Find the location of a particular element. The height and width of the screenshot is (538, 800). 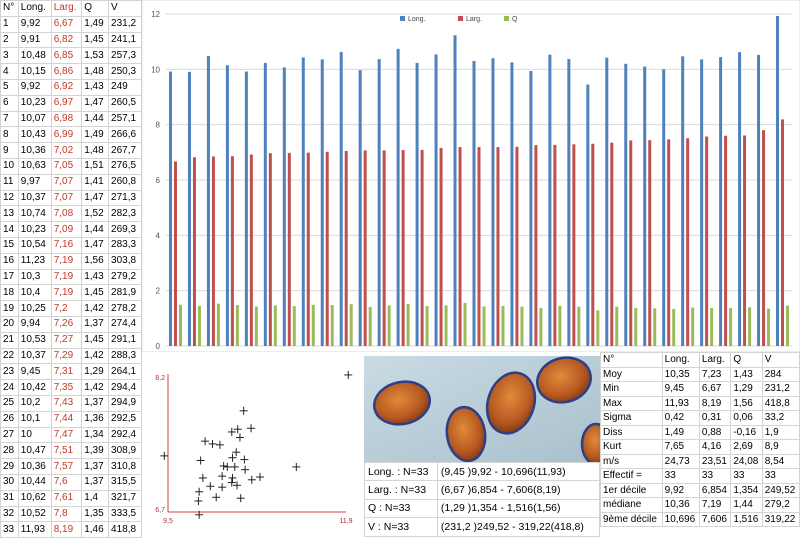

legend-label: Long. is located at coordinates (417, 19).